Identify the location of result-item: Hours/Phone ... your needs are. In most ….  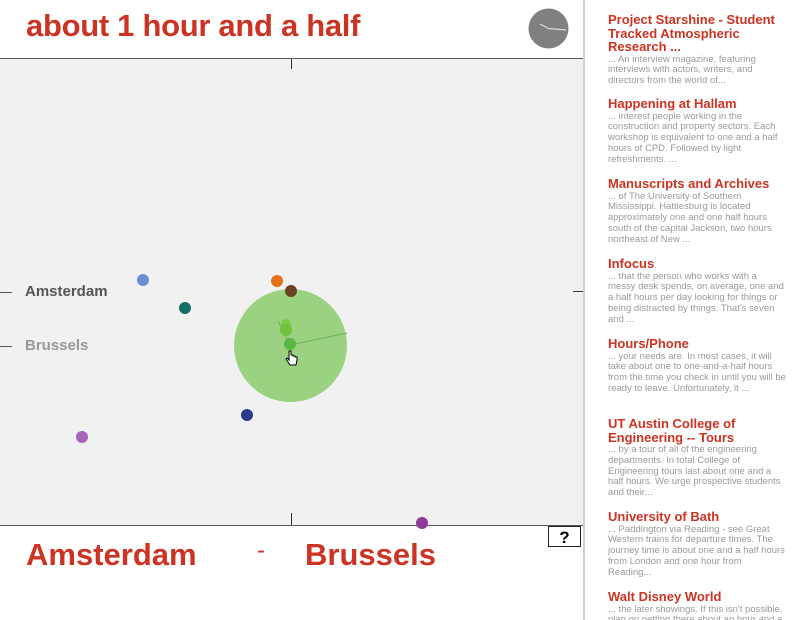
(697, 366).